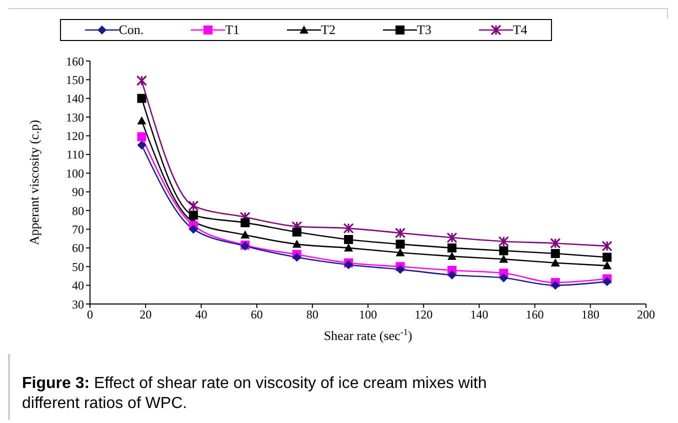 The width and height of the screenshot is (678, 423). I want to click on legend-label: T2, so click(328, 30).